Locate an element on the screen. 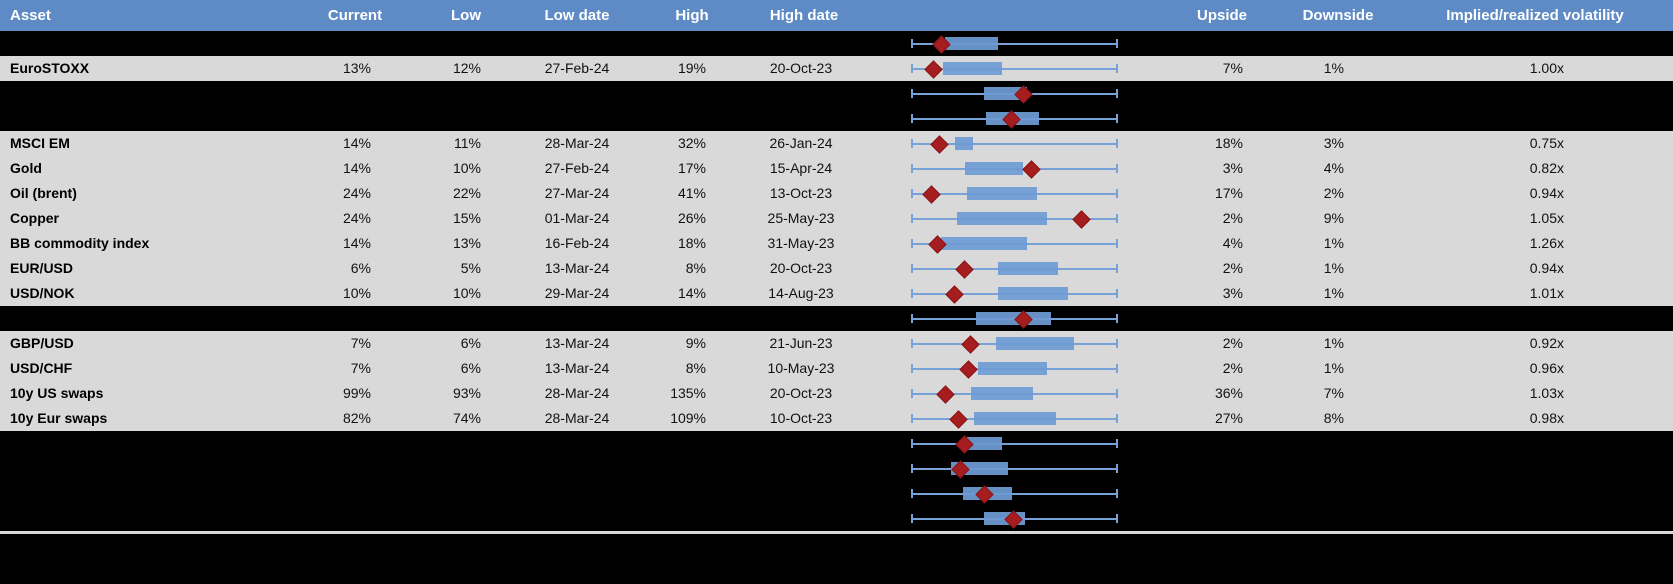 This screenshot has width=1673, height=584. asset-name-cell: Oil (brent) is located at coordinates (43, 193).